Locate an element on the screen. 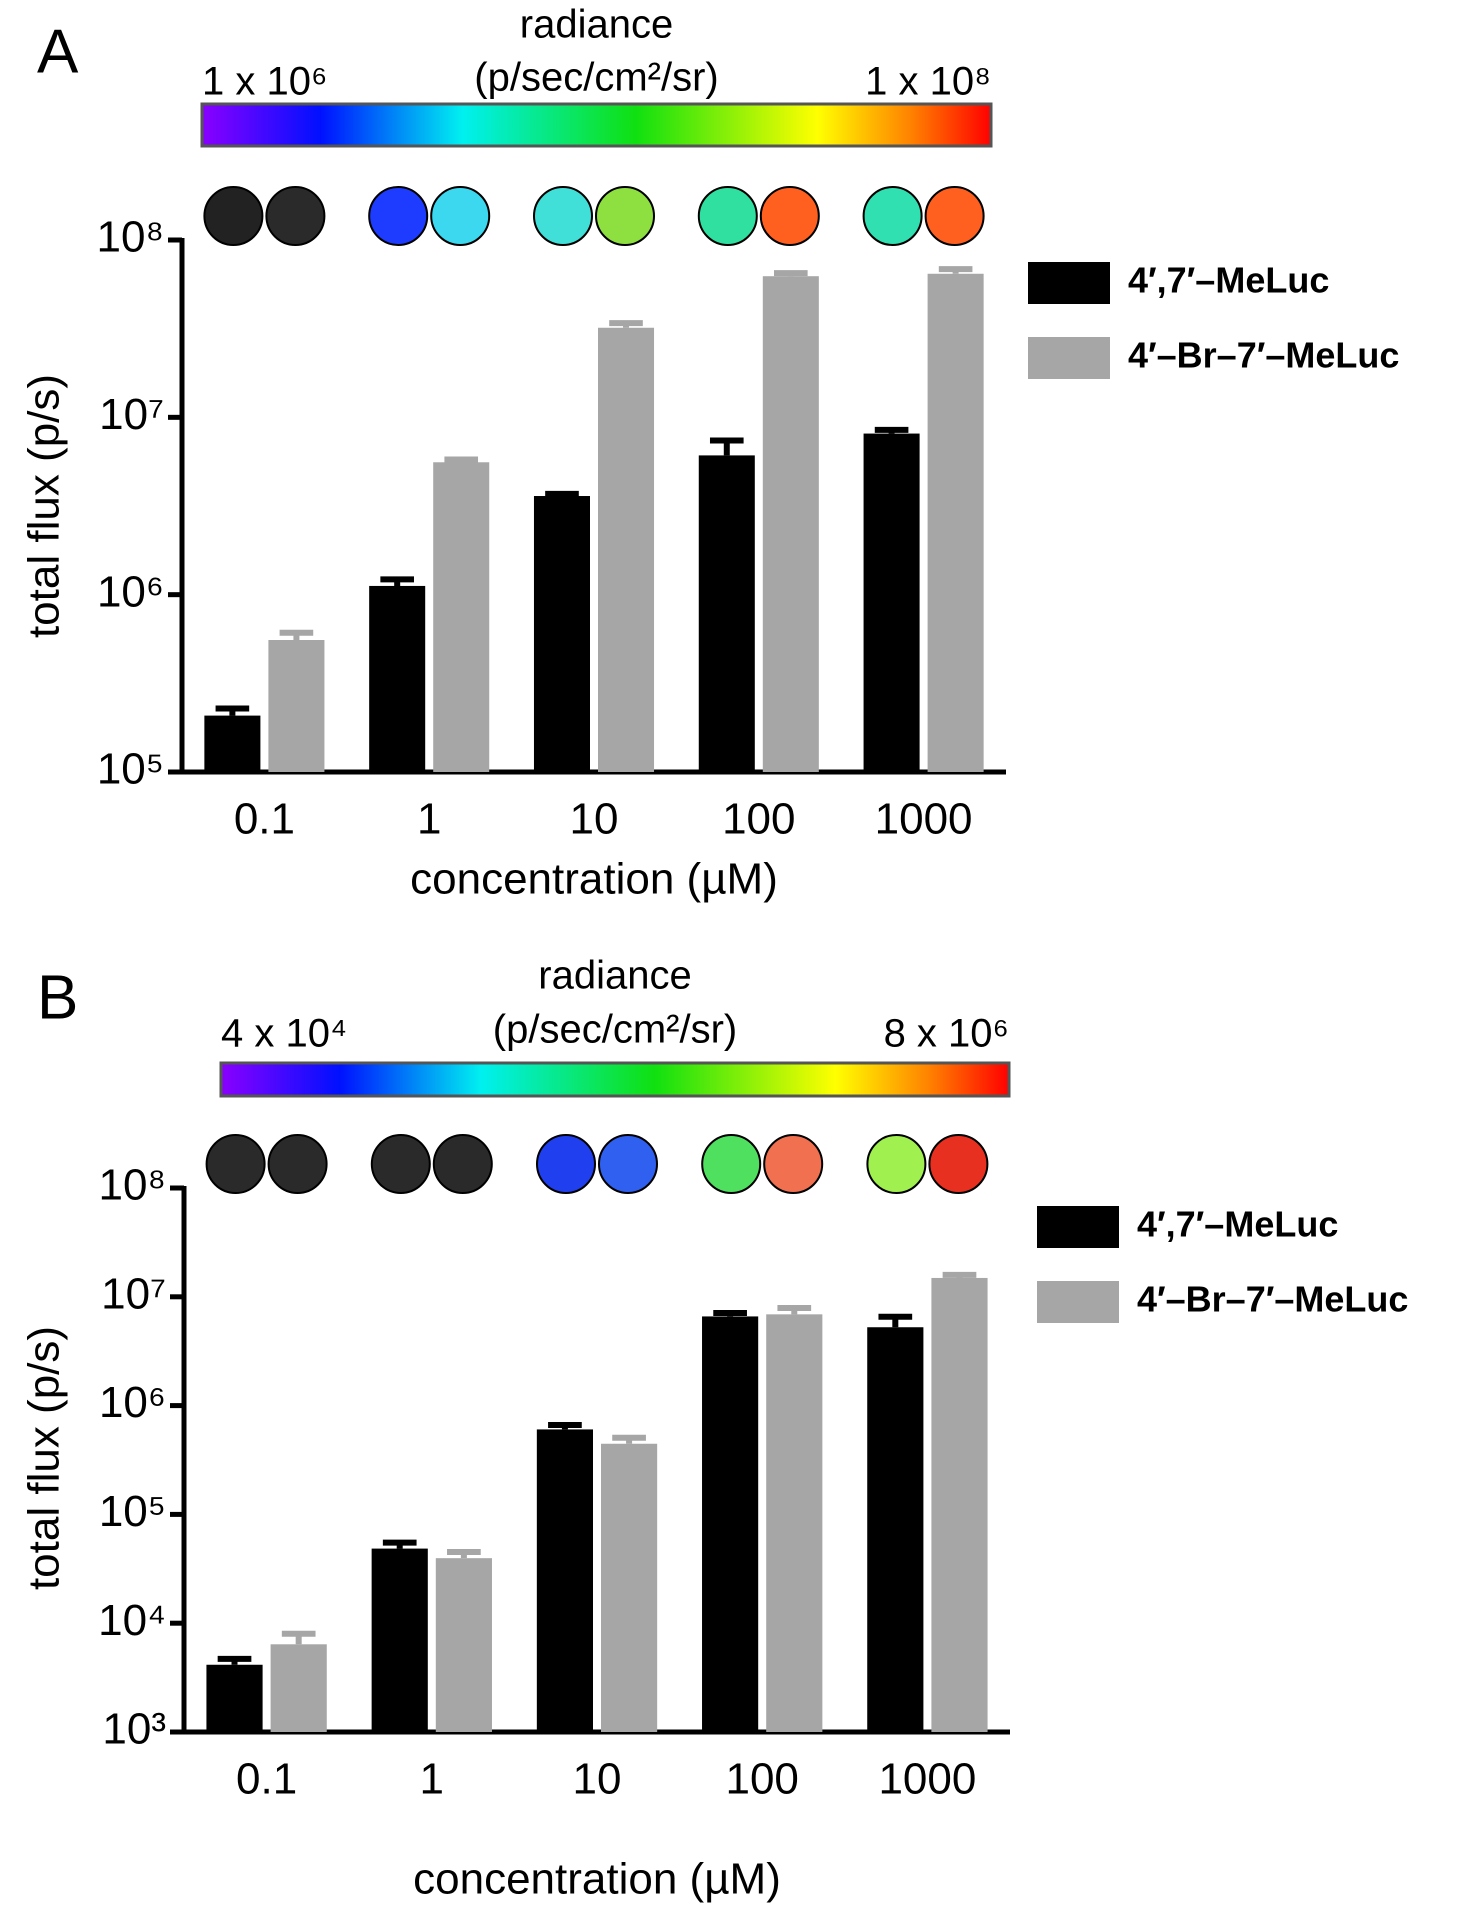 The width and height of the screenshot is (1458, 1920). colorbar-min: 4 x 10⁴ is located at coordinates (284, 1034).